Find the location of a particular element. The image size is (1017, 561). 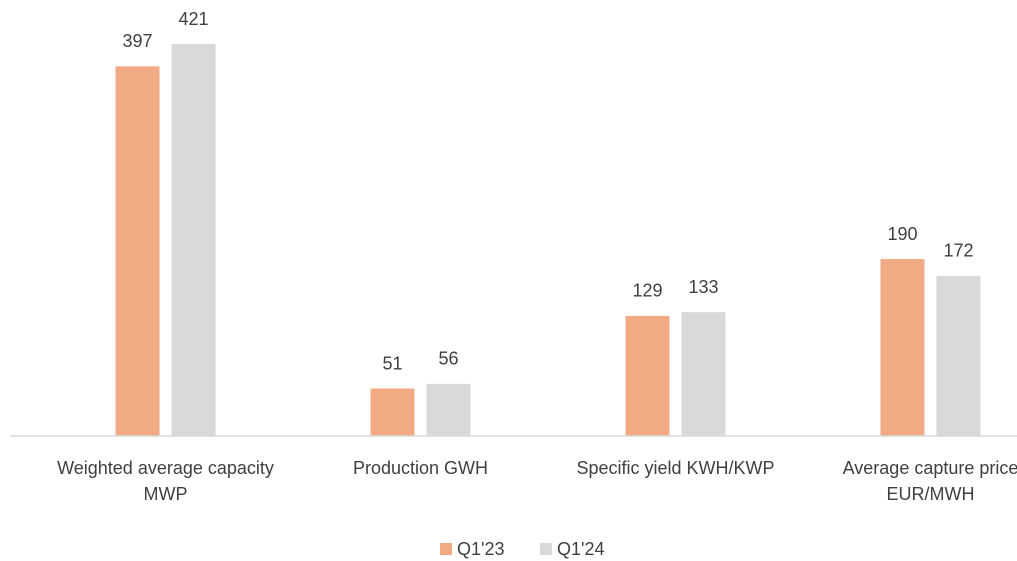

x-tick-label: Average capture price EUR/MWH is located at coordinates (929, 481).